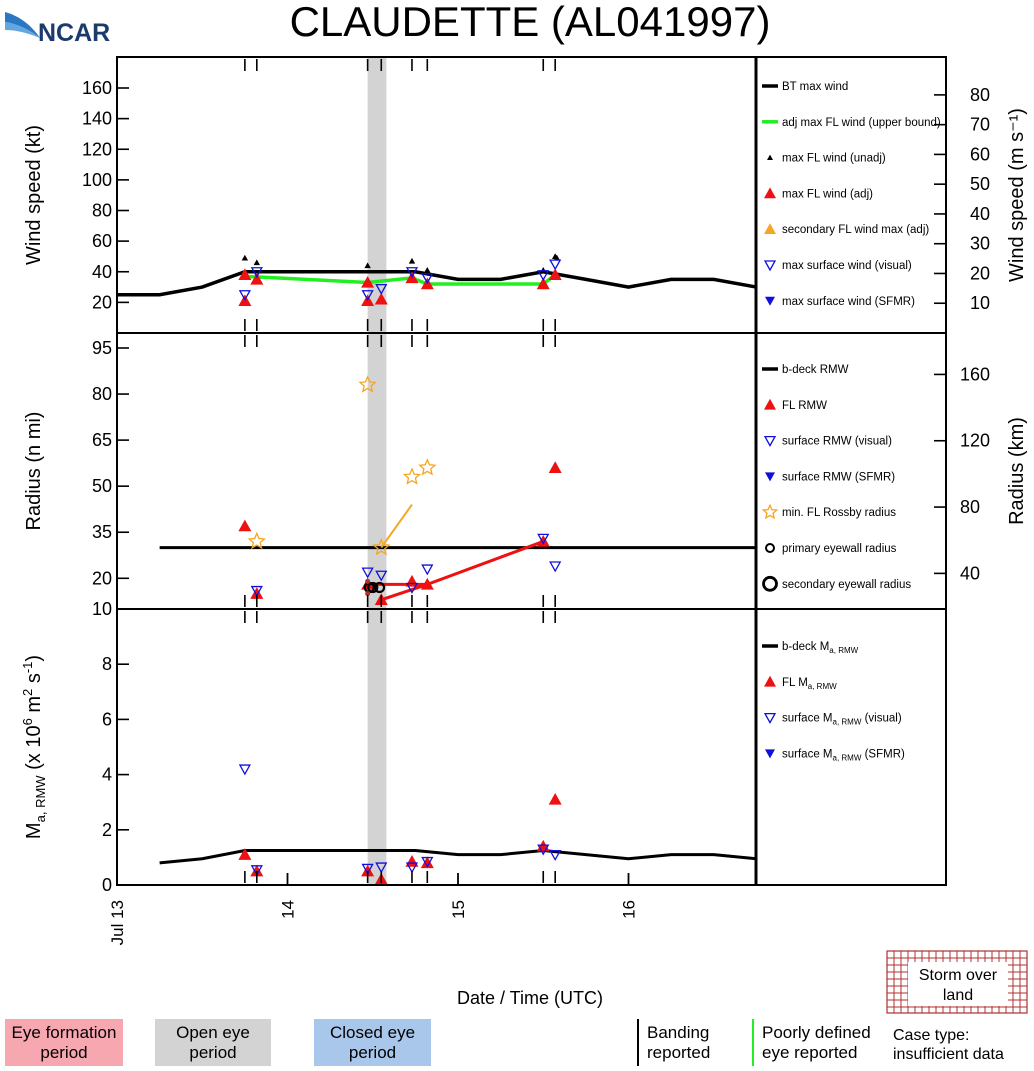 The height and width of the screenshot is (1071, 1034). What do you see at coordinates (213, 1042) in the screenshot?
I see `open-eye-legend: Open eye period` at bounding box center [213, 1042].